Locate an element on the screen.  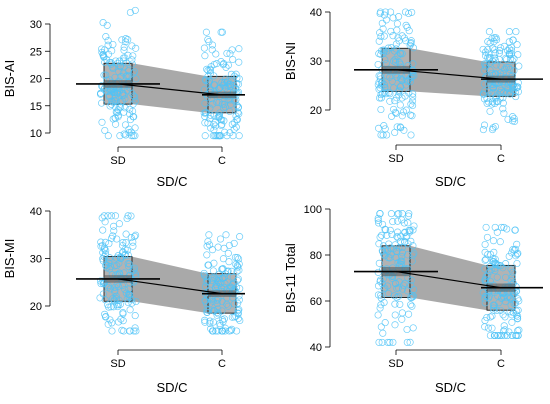
y-tick-label: 80 is located at coordinates (316, 256).